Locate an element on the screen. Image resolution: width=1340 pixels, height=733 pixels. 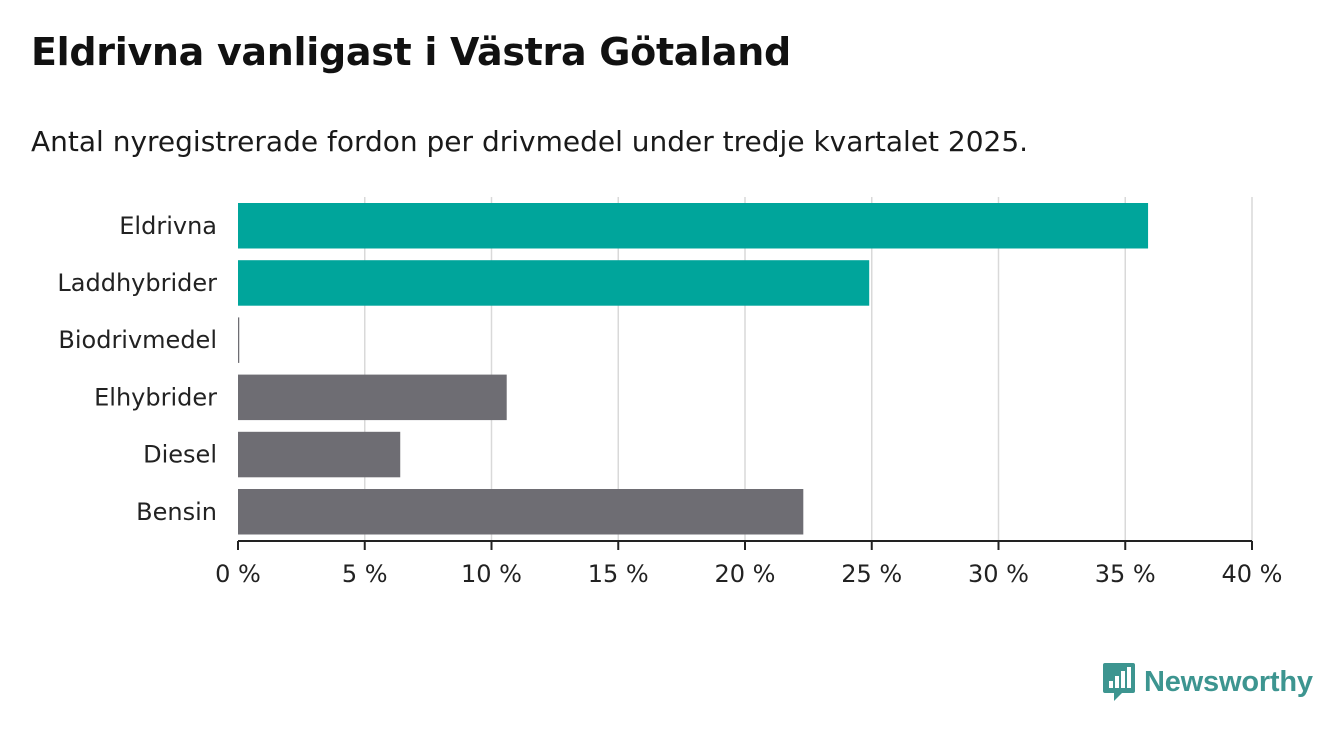
category-label: Biodrivmedel is located at coordinates (137, 340).